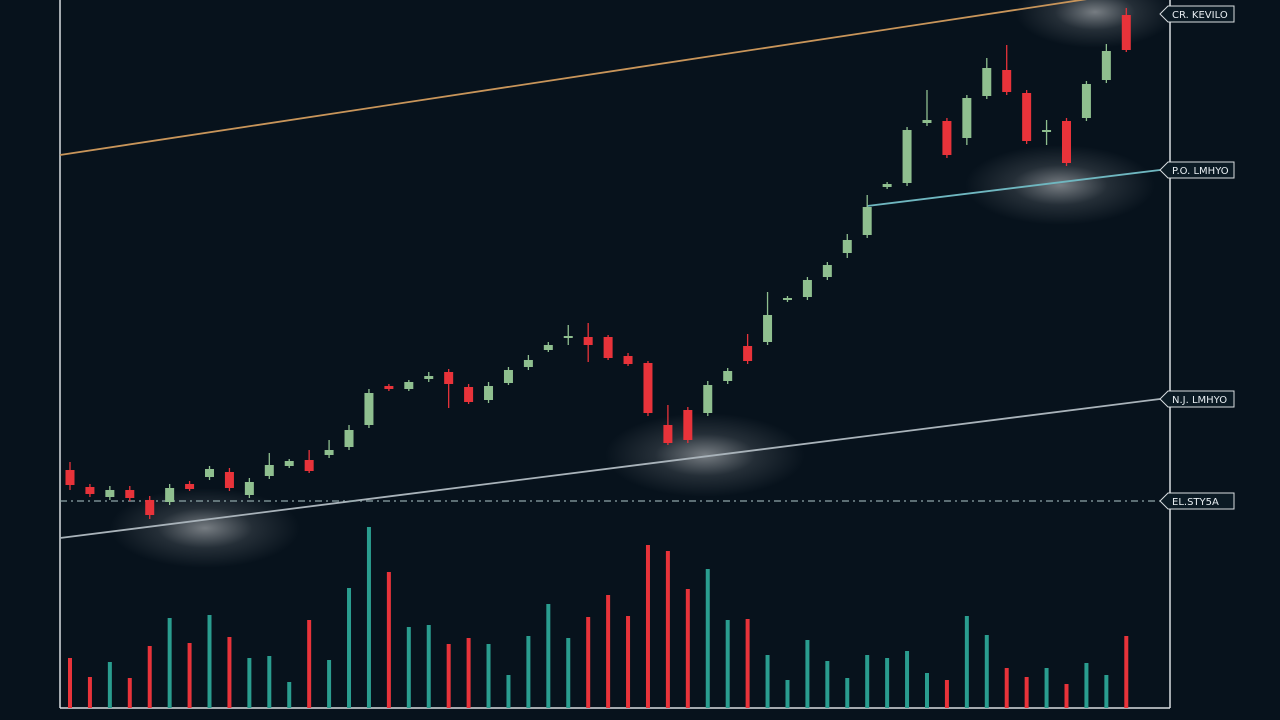 This screenshot has width=1280, height=720. I want to click on level-label: CR. KEVILO, so click(1200, 15).